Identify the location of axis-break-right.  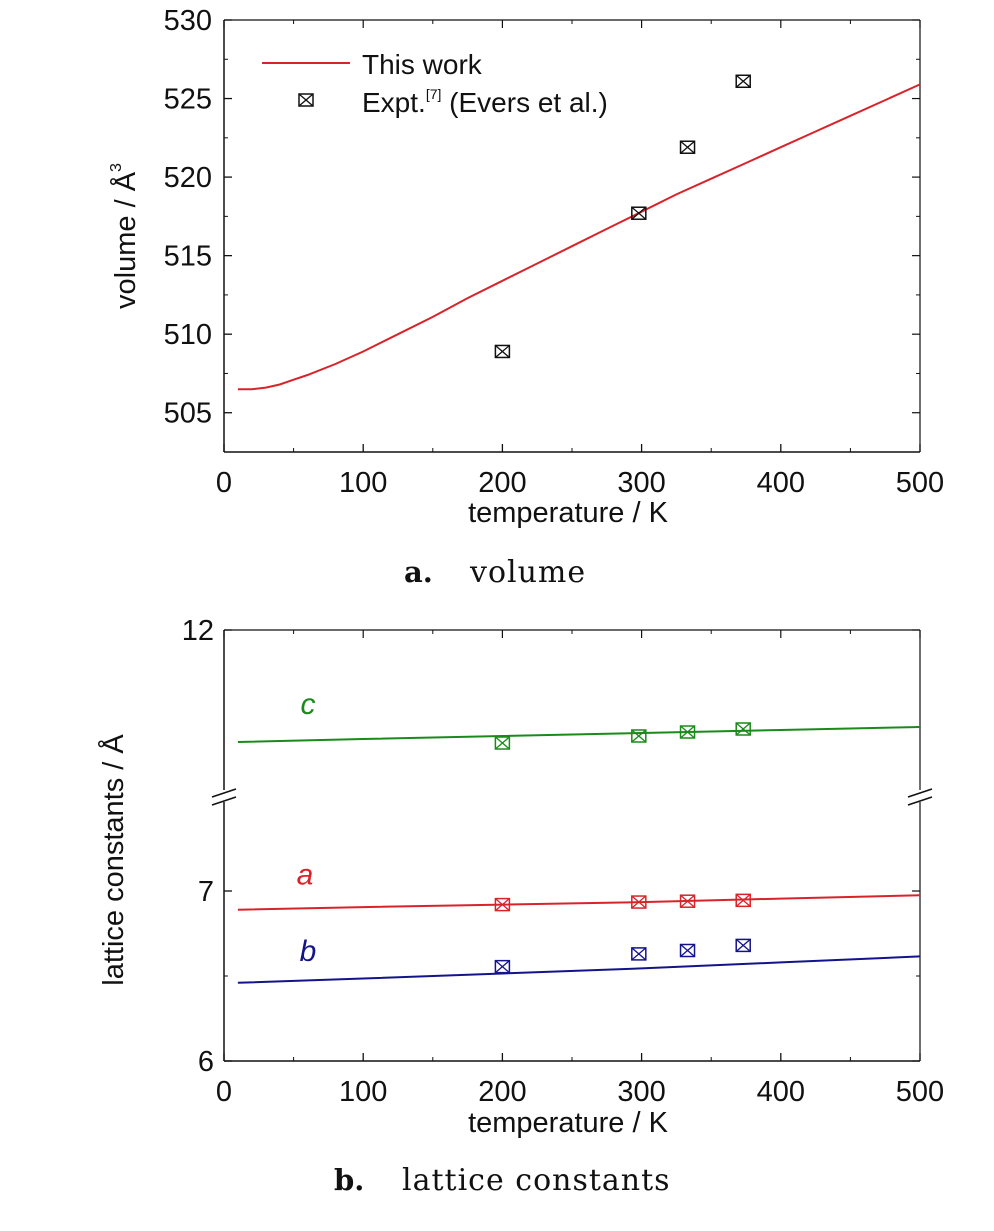
(920, 797).